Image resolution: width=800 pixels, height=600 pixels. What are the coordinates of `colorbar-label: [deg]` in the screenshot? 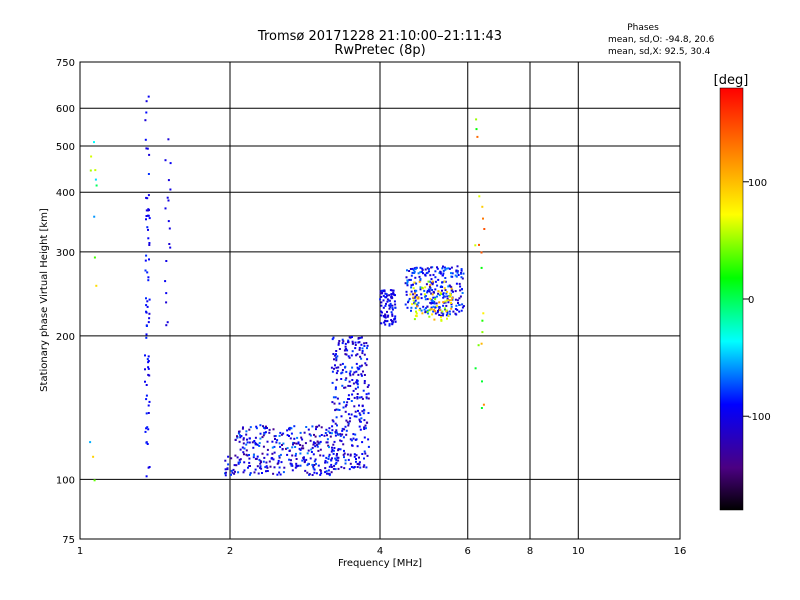 It's located at (731, 80).